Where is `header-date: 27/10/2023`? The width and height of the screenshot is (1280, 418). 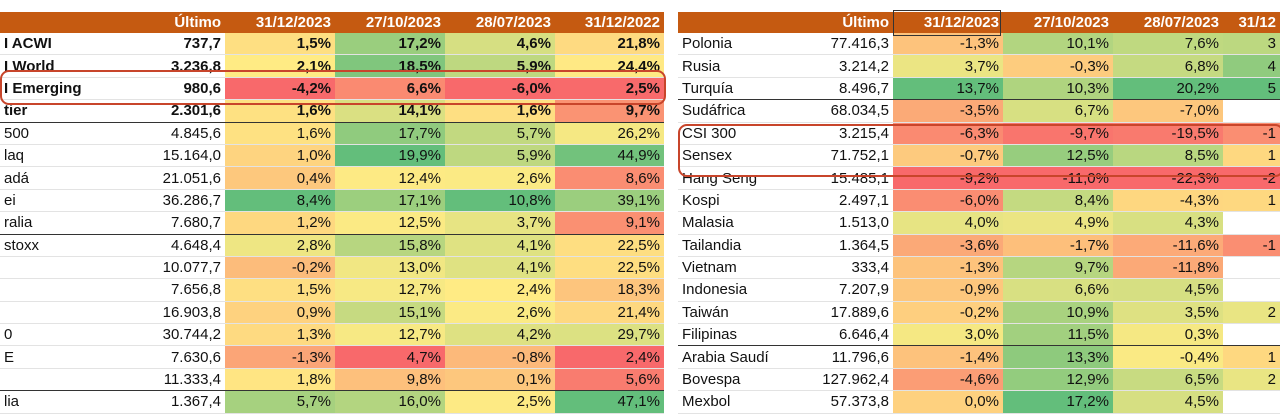
header-date: 27/10/2023 is located at coordinates (390, 22).